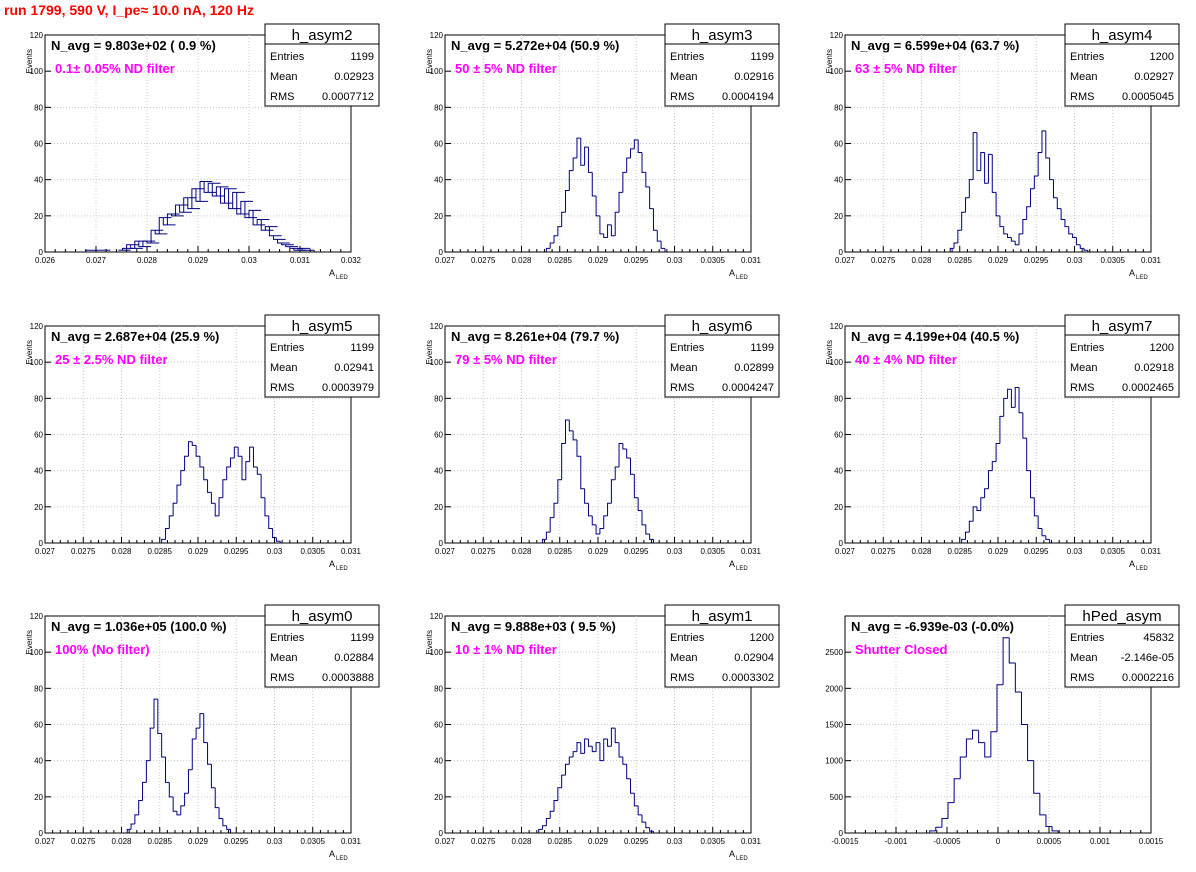 This screenshot has height=872, width=1196. What do you see at coordinates (754, 658) in the screenshot?
I see `stat-value: 0.02904` at bounding box center [754, 658].